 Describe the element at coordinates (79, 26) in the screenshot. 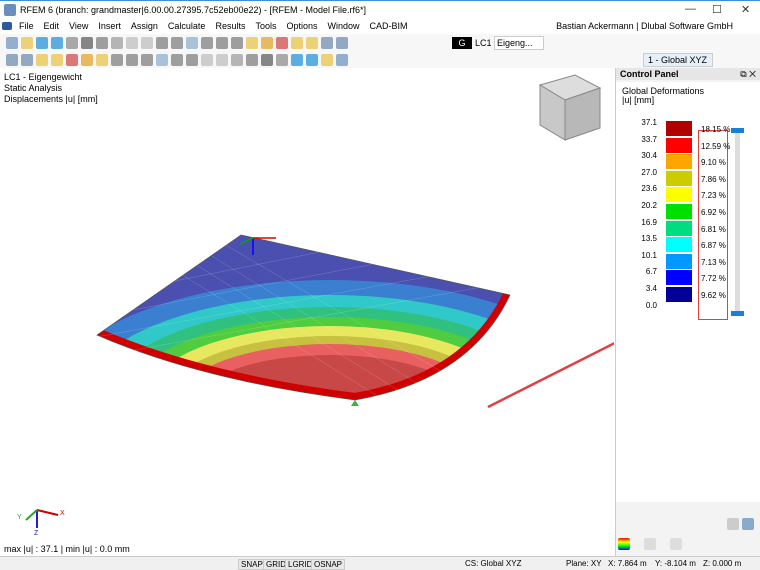

I see `menu-view: View` at that location.